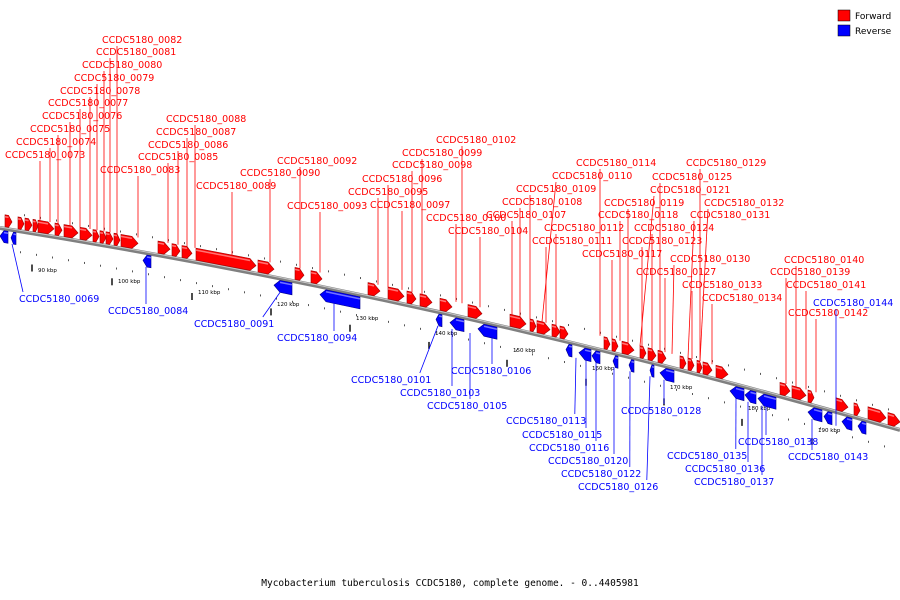 This screenshot has height=600, width=900. What do you see at coordinates (129, 282) in the screenshot?
I see `tick-label: 100 kbp` at bounding box center [129, 282].